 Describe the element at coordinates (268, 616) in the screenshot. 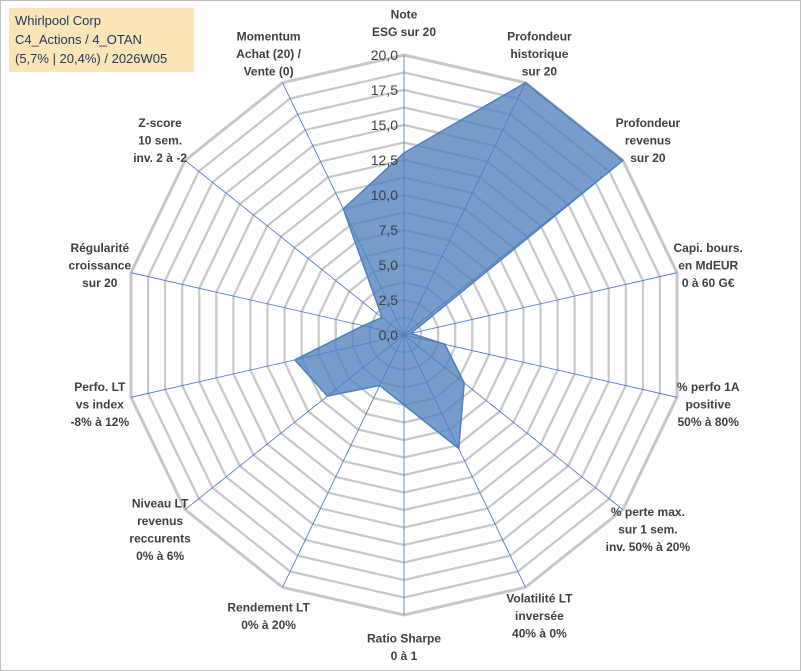

I see `axis-label: Rendement LT 0% à 20%` at that location.